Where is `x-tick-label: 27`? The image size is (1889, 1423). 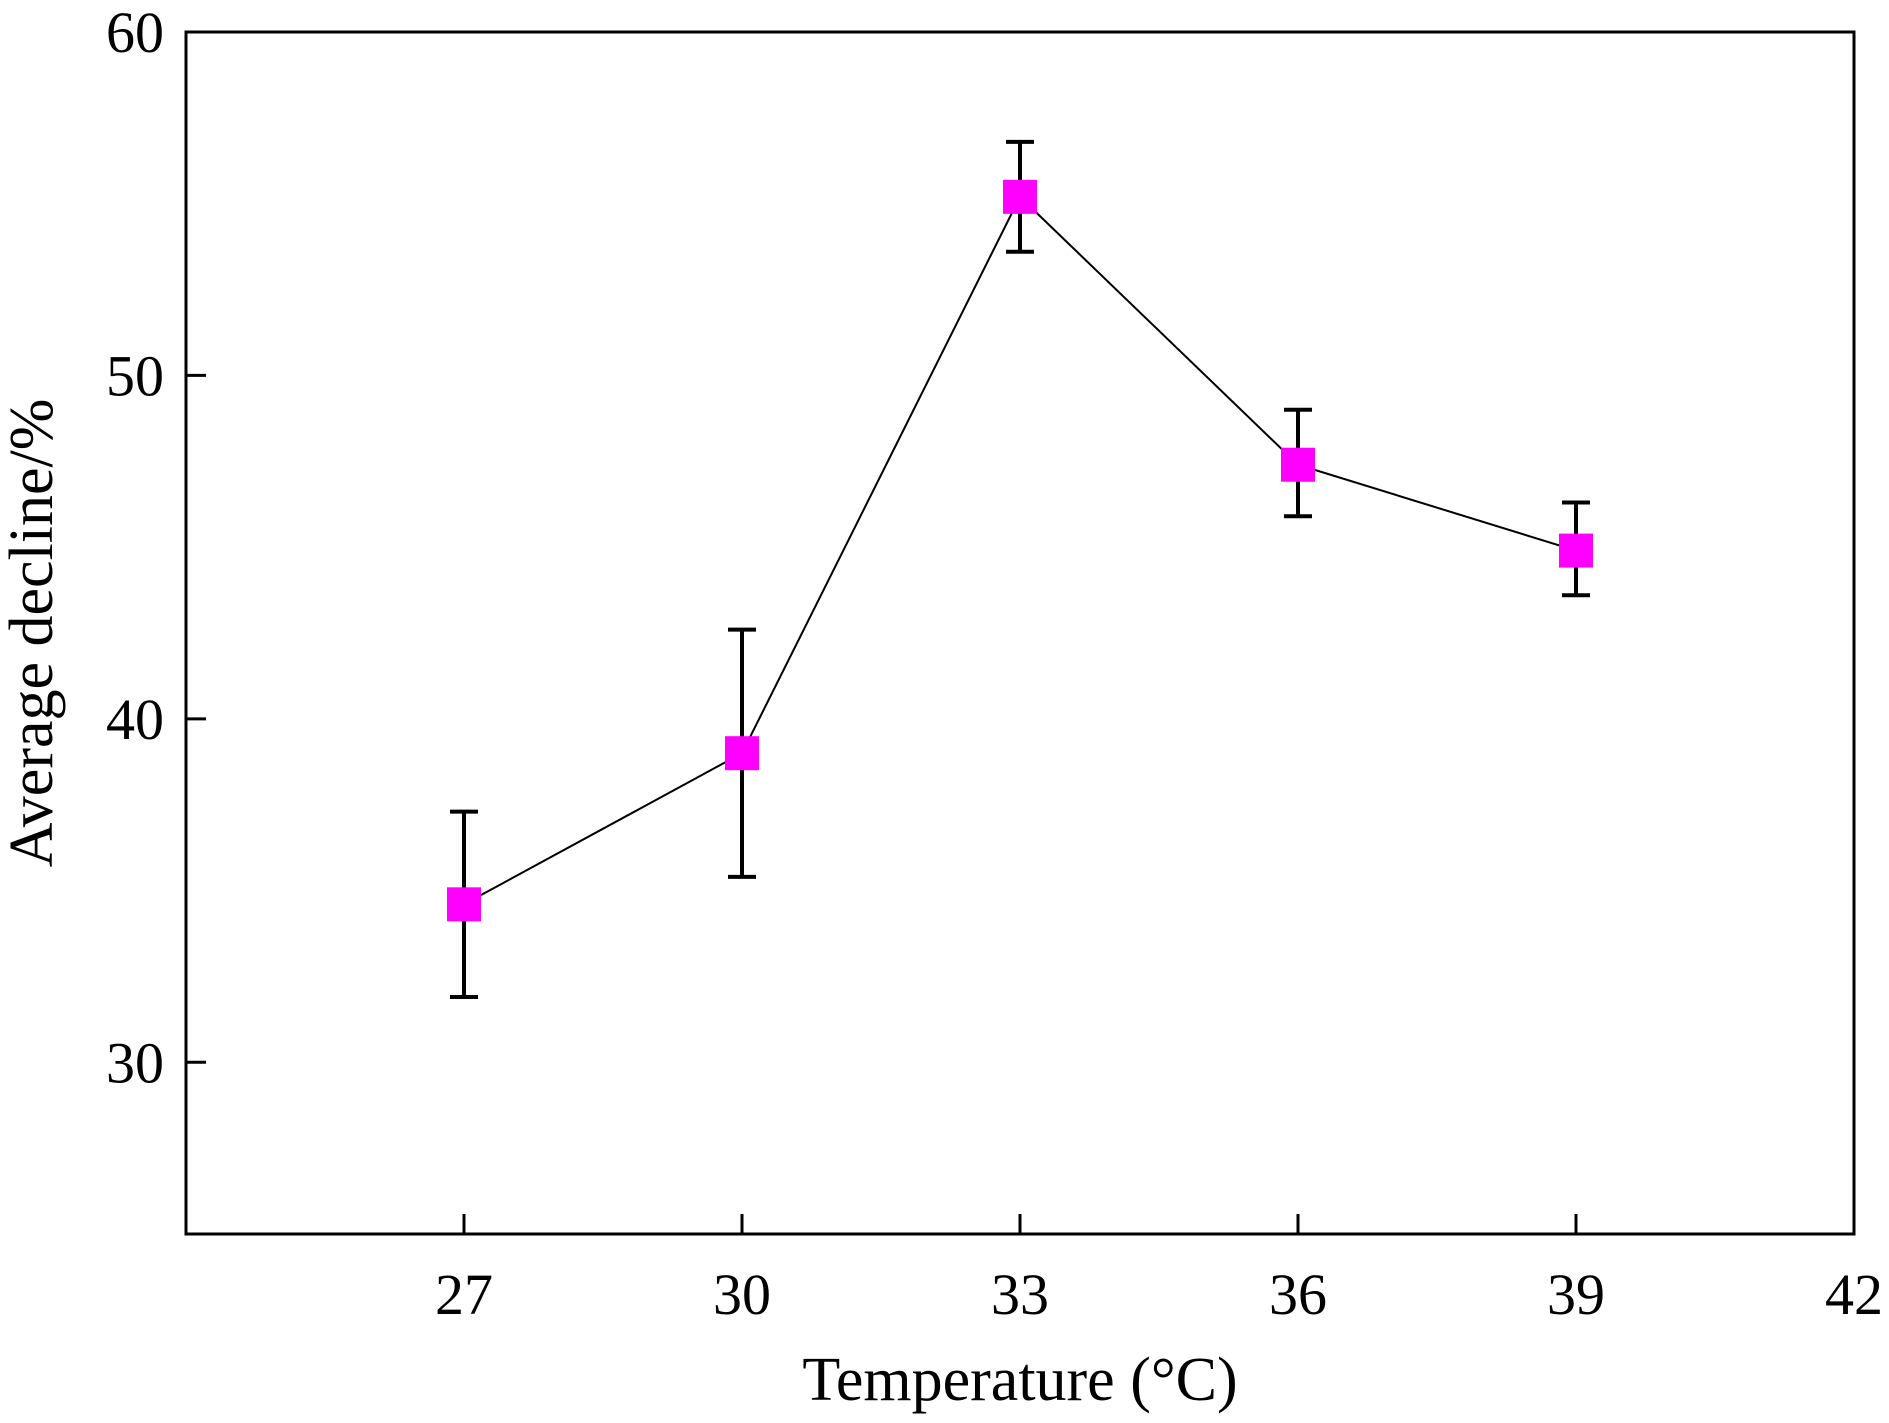 x-tick-label: 27 is located at coordinates (464, 1294).